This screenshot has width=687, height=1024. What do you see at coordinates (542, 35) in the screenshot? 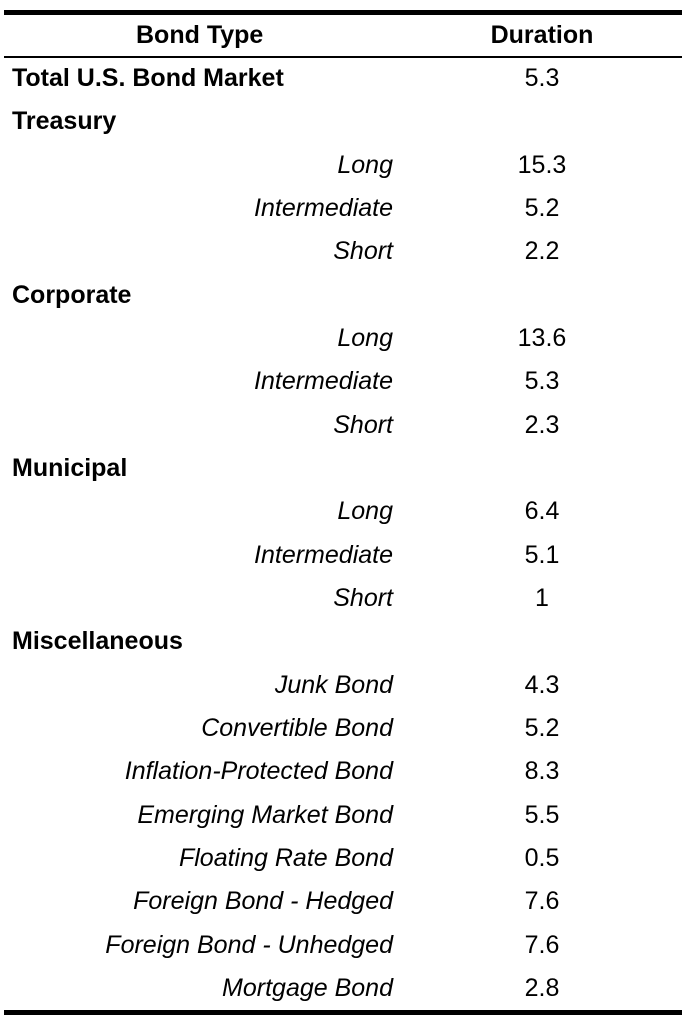
I see `header-duration: Duration` at bounding box center [542, 35].